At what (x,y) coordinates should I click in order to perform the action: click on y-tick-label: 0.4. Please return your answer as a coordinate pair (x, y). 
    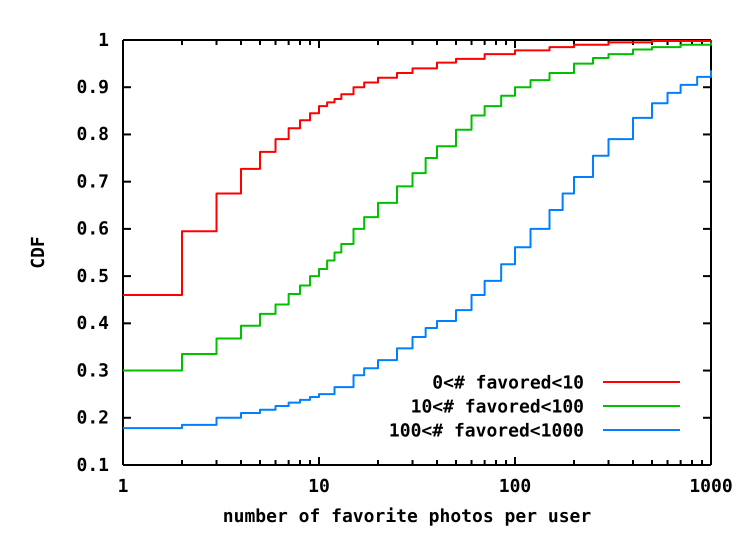
    Looking at the image, I should click on (93, 323).